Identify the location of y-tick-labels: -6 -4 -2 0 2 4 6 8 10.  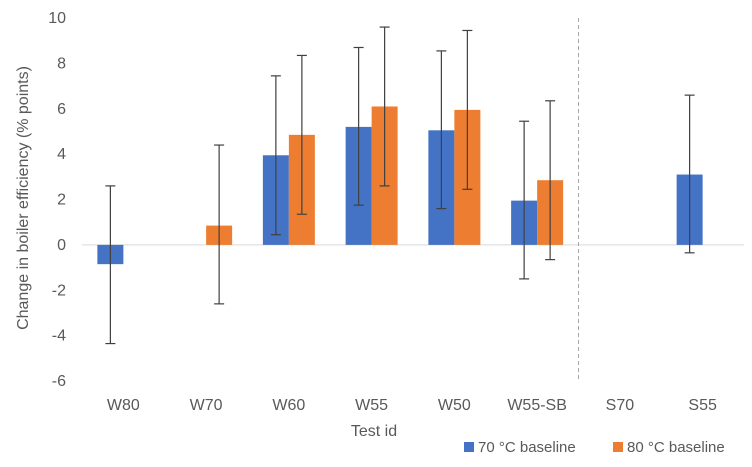
(57, 200).